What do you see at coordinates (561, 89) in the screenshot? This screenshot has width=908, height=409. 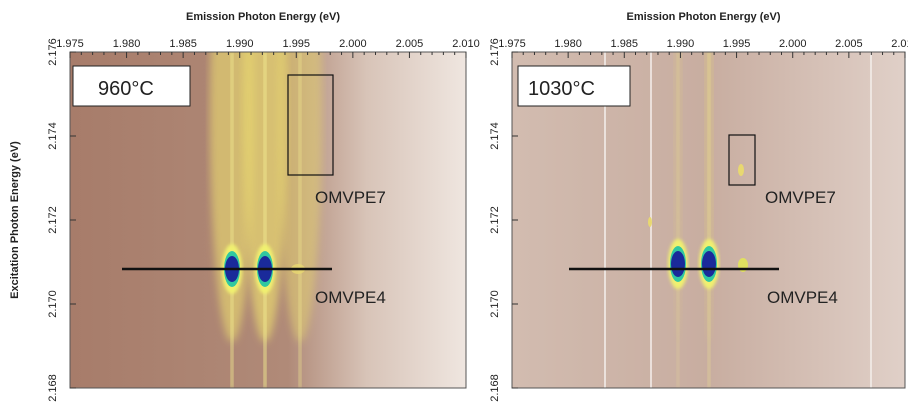 I see `temperature-label: 1030°C` at bounding box center [561, 89].